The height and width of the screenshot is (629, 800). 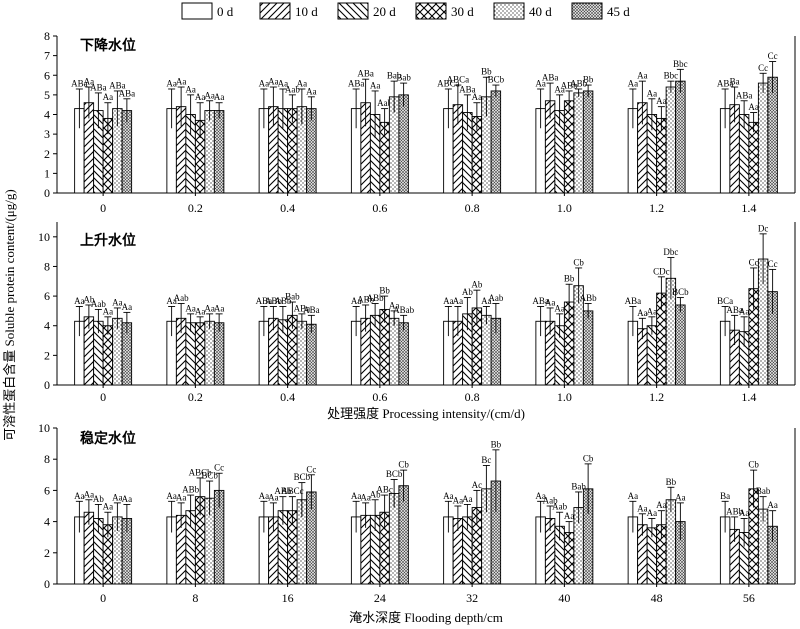 What do you see at coordinates (288, 598) in the screenshot?
I see `x-tick-label: 16` at bounding box center [288, 598].